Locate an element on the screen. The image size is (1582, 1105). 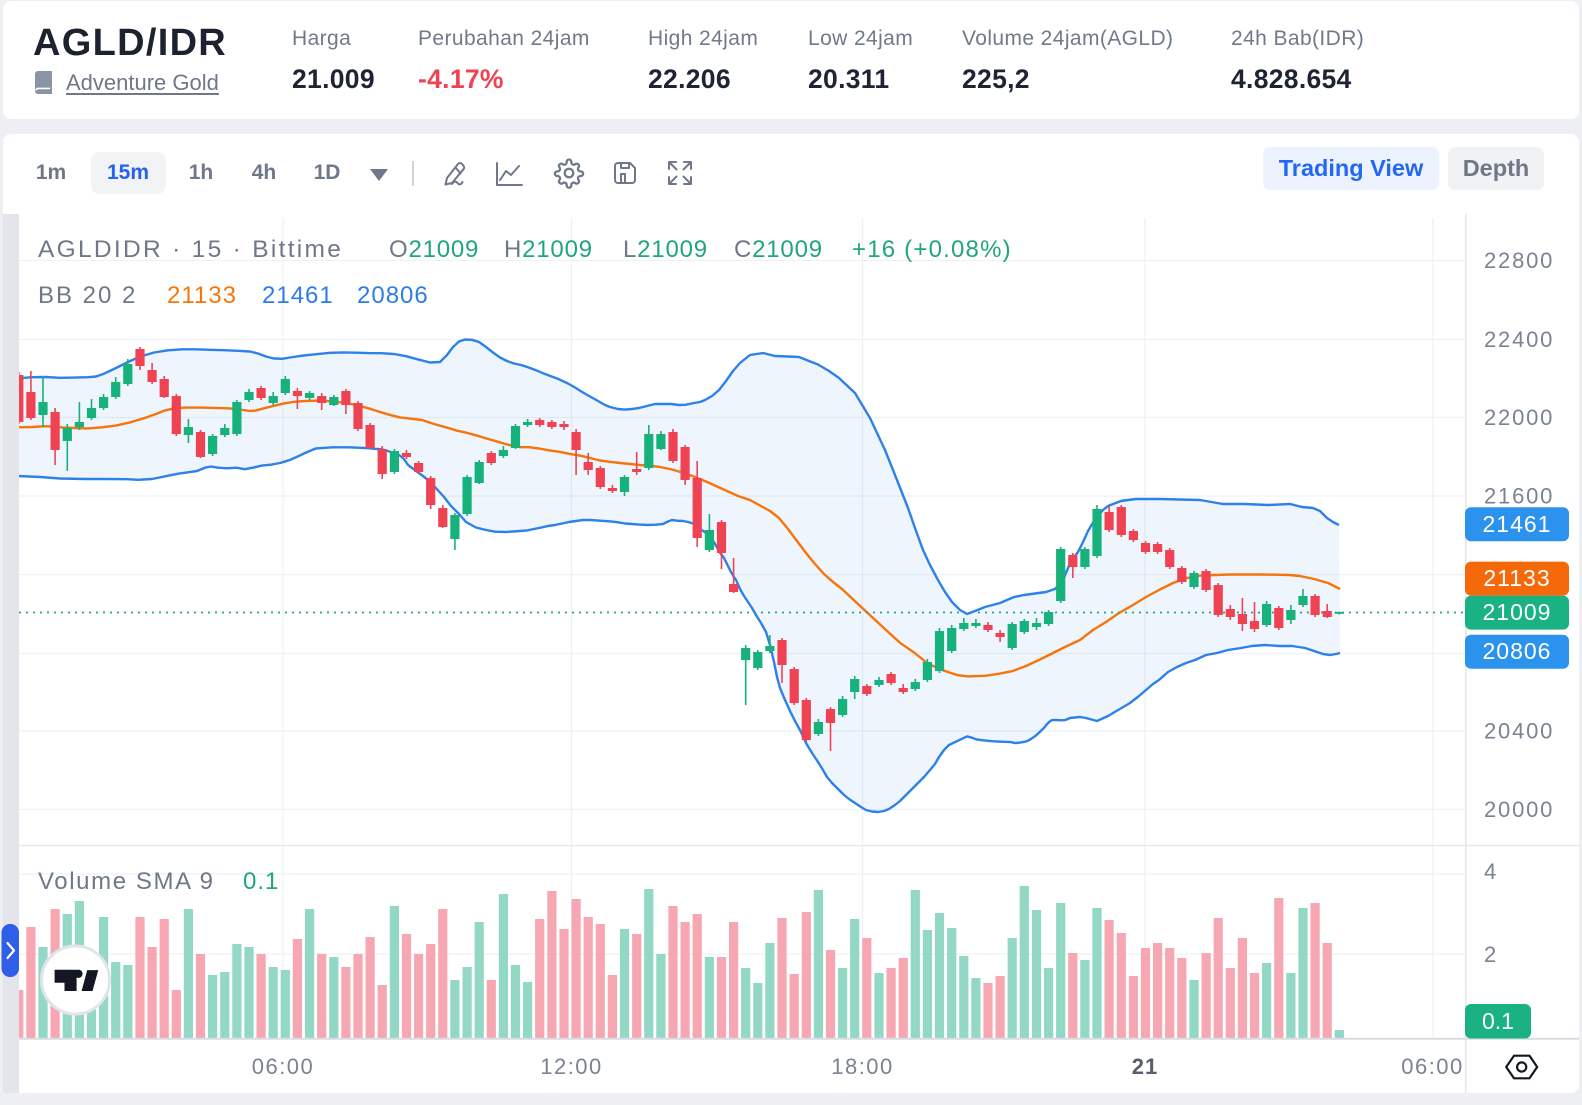
svg-text: 18:00 is located at coordinates (862, 1066).